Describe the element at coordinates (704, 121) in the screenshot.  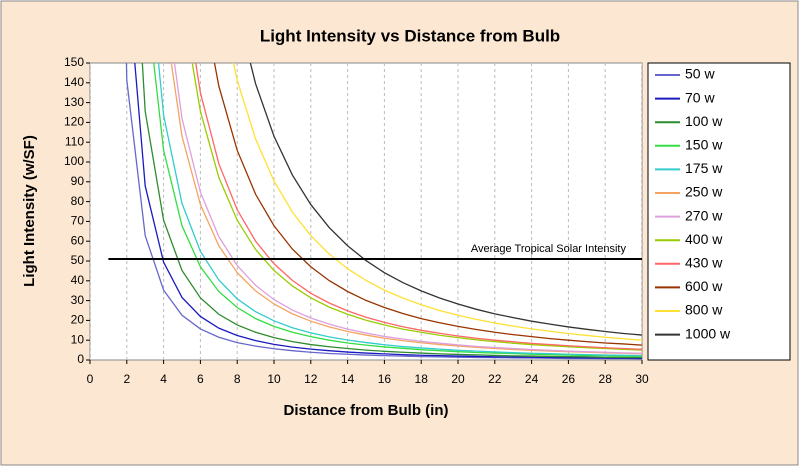
I see `legend-label: 100 w` at that location.